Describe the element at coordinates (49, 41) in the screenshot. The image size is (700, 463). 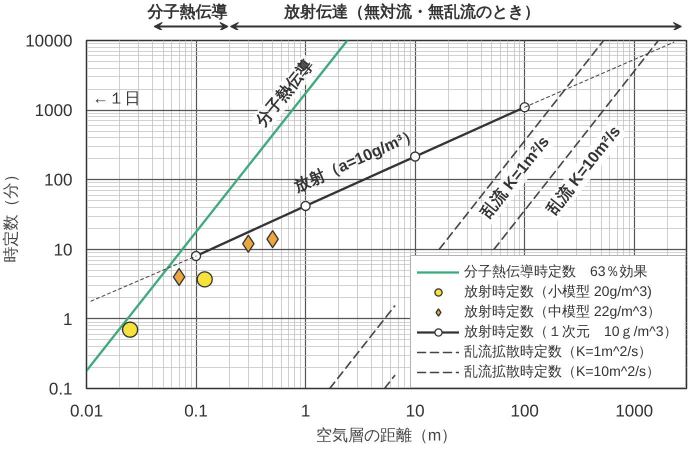
I see `y-tick-label: 10000` at that location.